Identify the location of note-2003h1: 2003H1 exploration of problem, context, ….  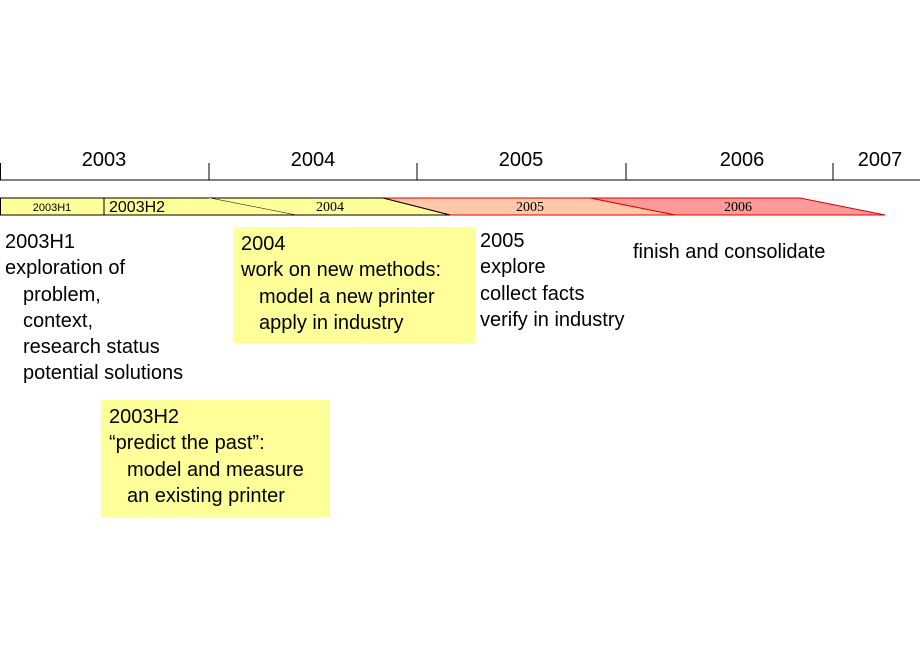
(94, 308).